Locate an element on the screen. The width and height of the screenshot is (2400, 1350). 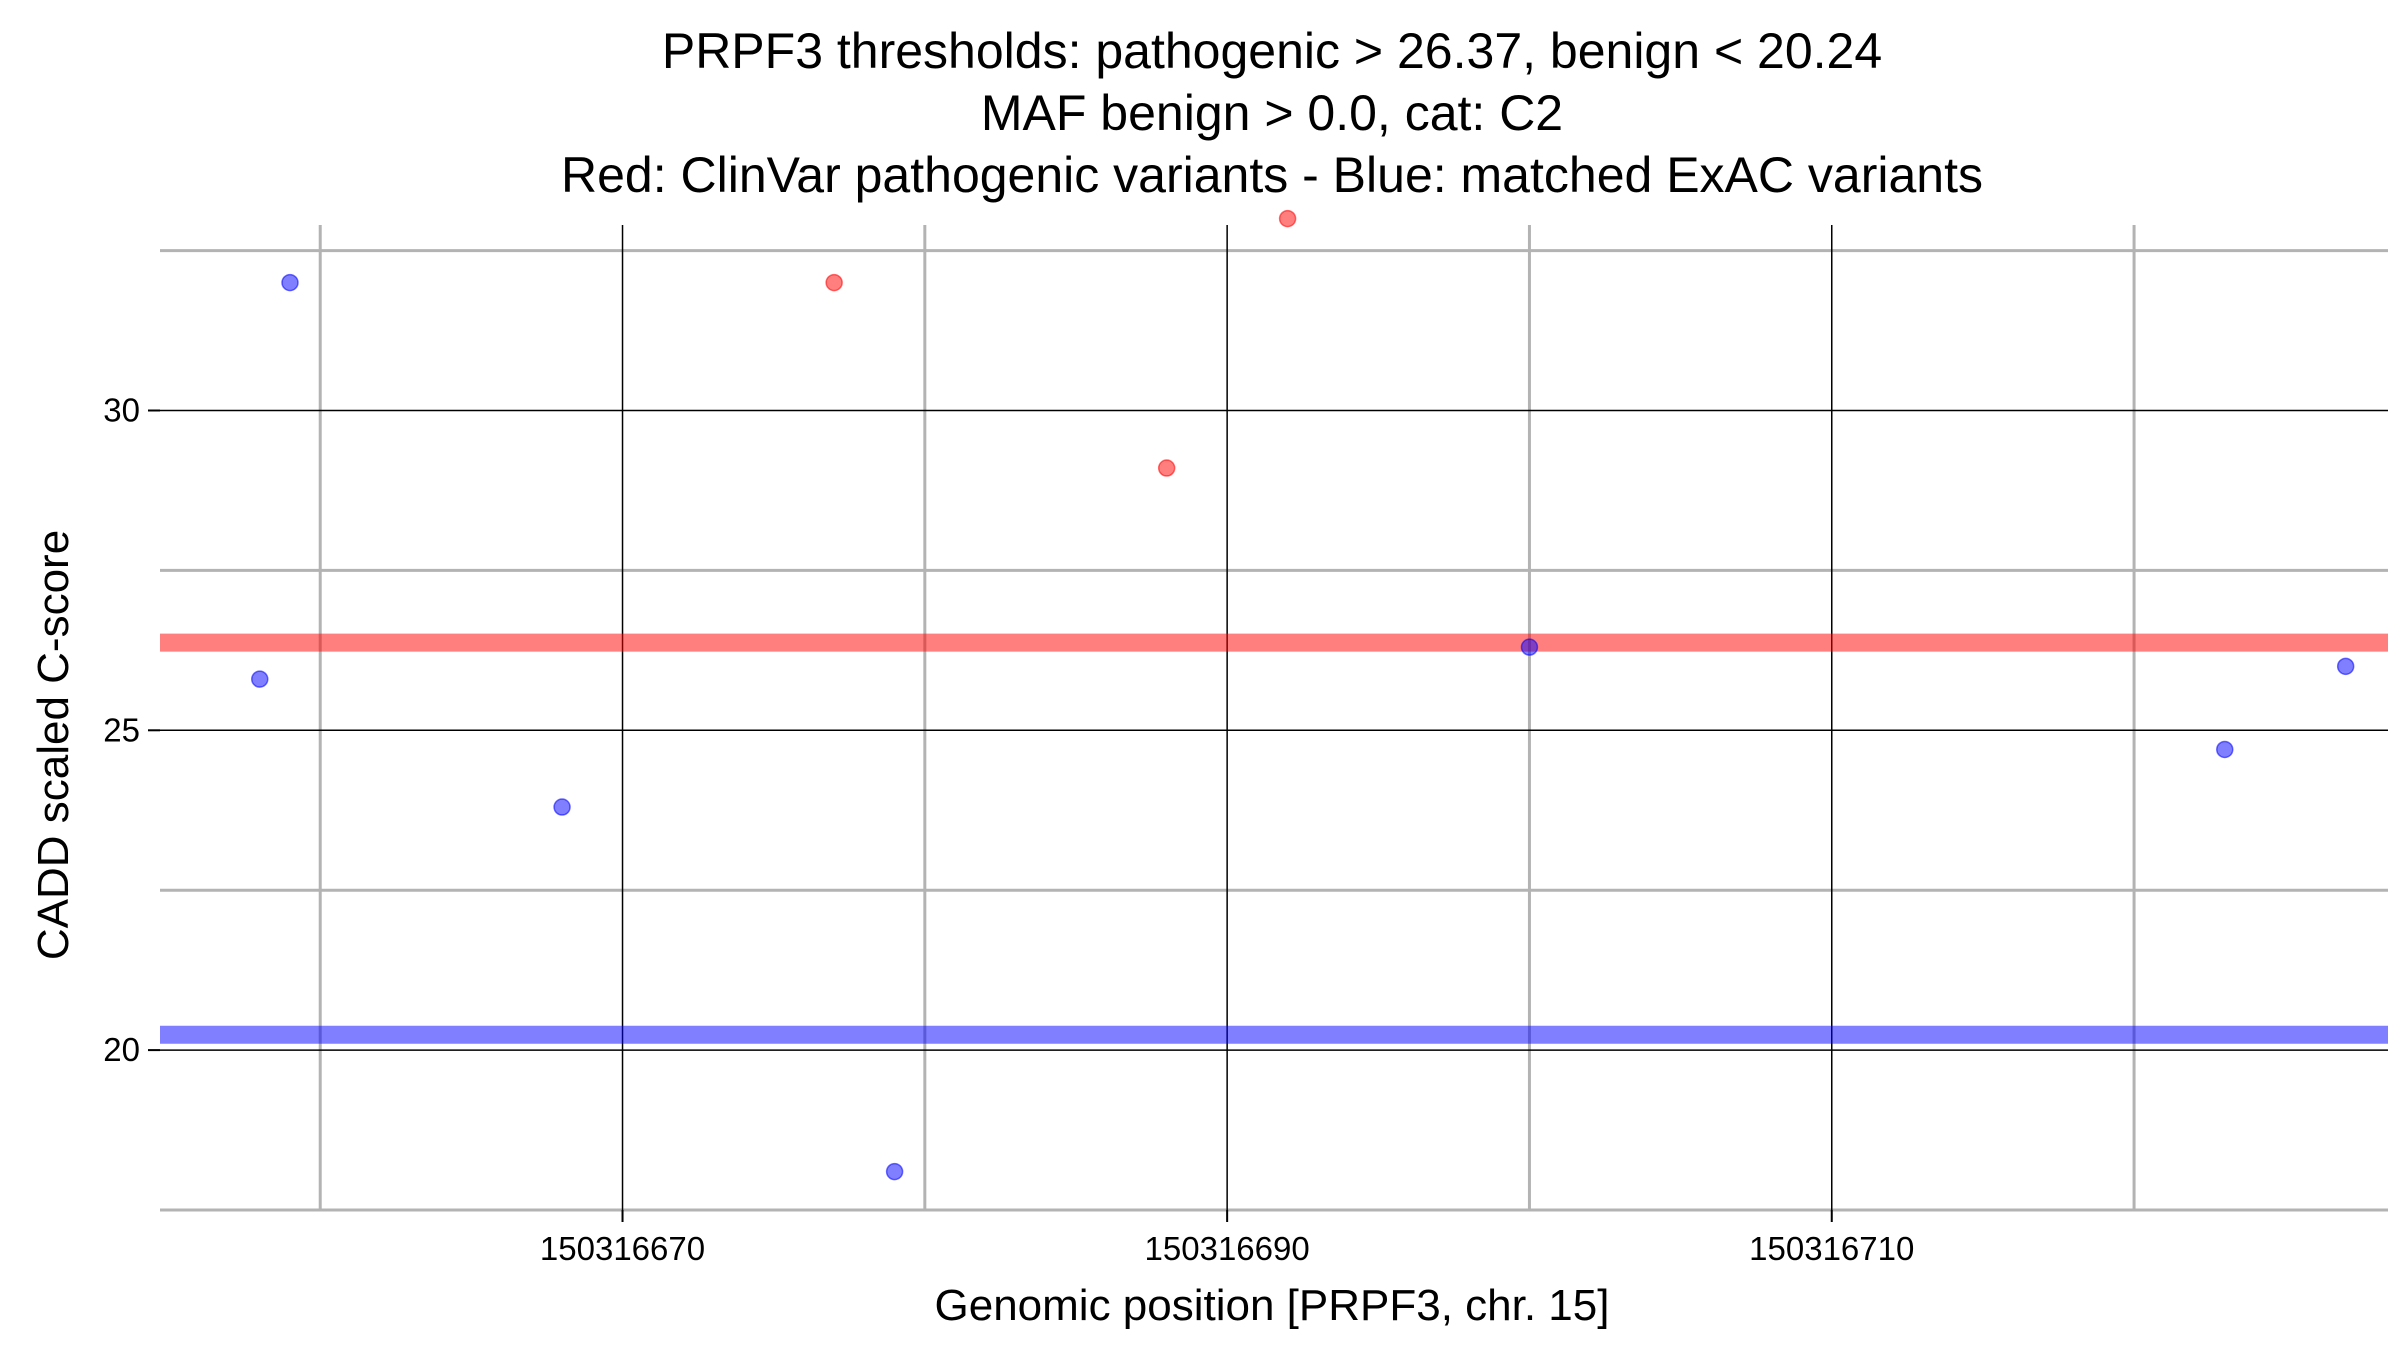
x-axis-title: Genomic position [PRPF3, chr. 15] is located at coordinates (1272, 1305).